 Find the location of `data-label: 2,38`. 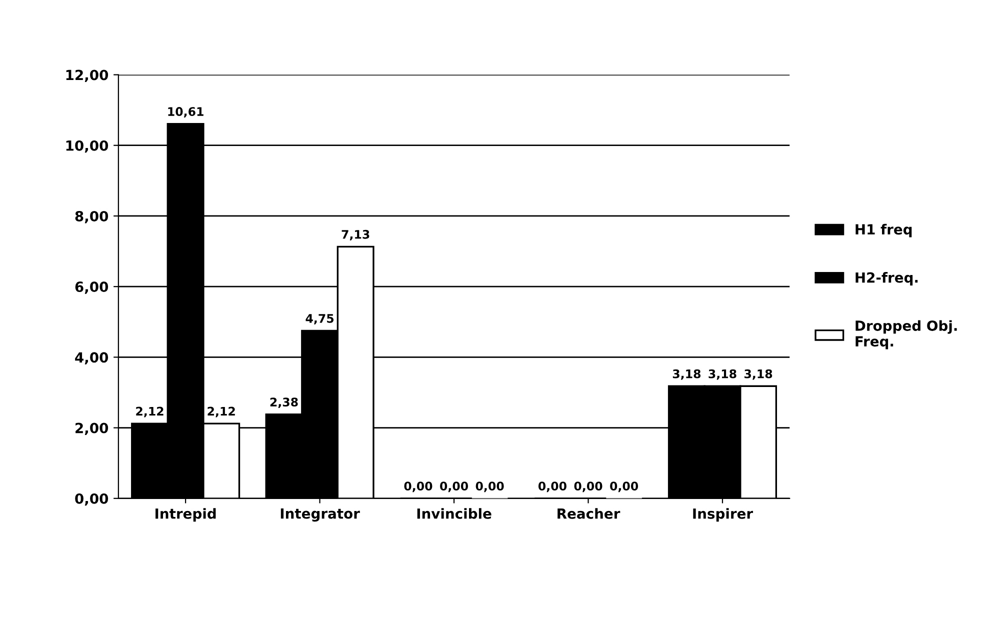

data-label: 2,38 is located at coordinates (284, 403).